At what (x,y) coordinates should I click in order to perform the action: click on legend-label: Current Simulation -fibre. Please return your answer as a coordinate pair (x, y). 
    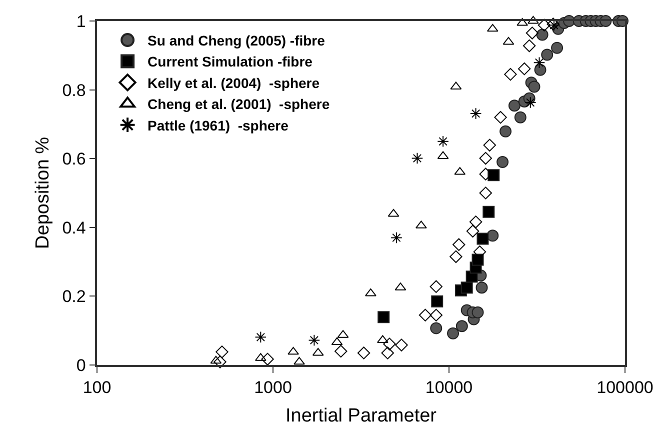
    Looking at the image, I should click on (230, 62).